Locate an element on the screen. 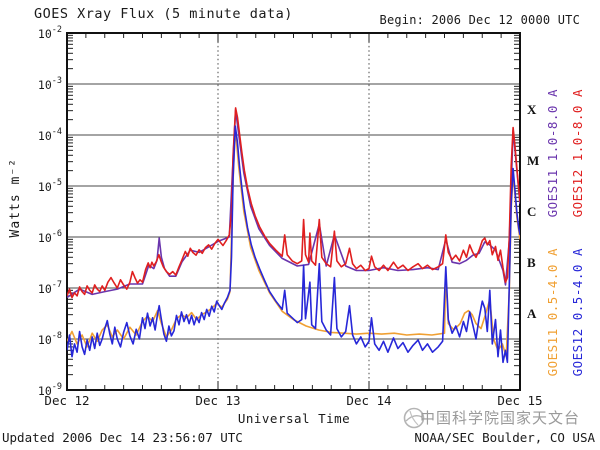 The height and width of the screenshot is (450, 600). y-tick-label: 10⁻² is located at coordinates (49, 33).